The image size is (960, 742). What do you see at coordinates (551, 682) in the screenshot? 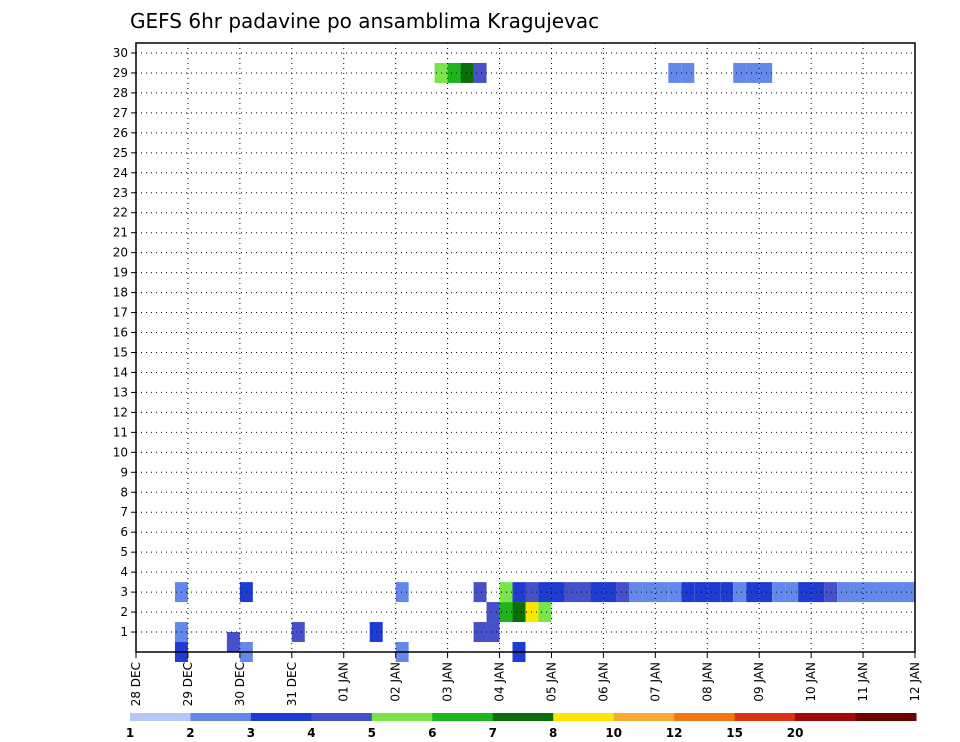
I see `x-tick-label: 05 JAN` at bounding box center [551, 682].